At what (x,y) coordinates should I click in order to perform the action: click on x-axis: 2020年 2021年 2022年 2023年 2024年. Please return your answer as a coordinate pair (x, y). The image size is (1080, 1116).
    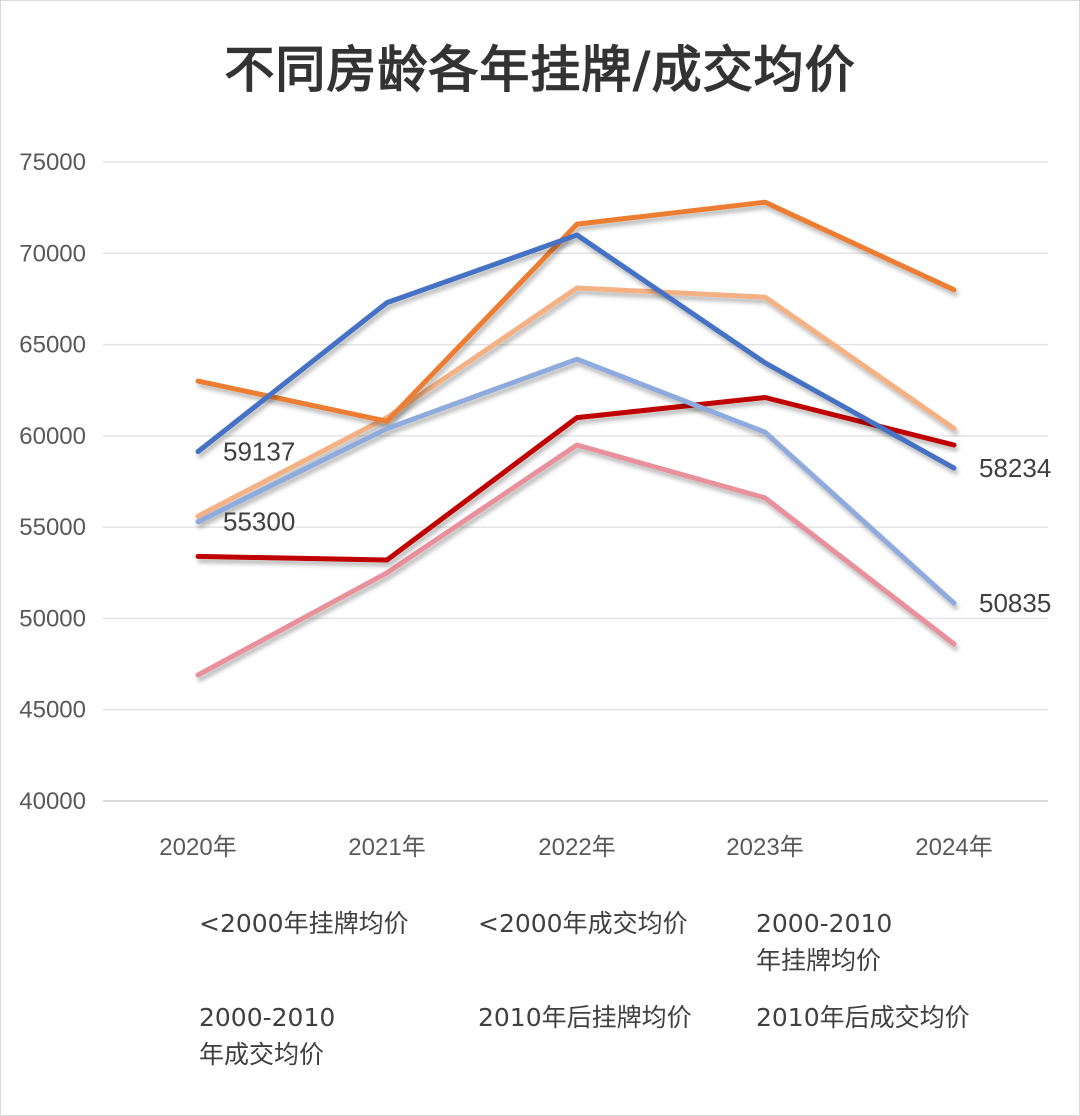
    Looking at the image, I should click on (575, 847).